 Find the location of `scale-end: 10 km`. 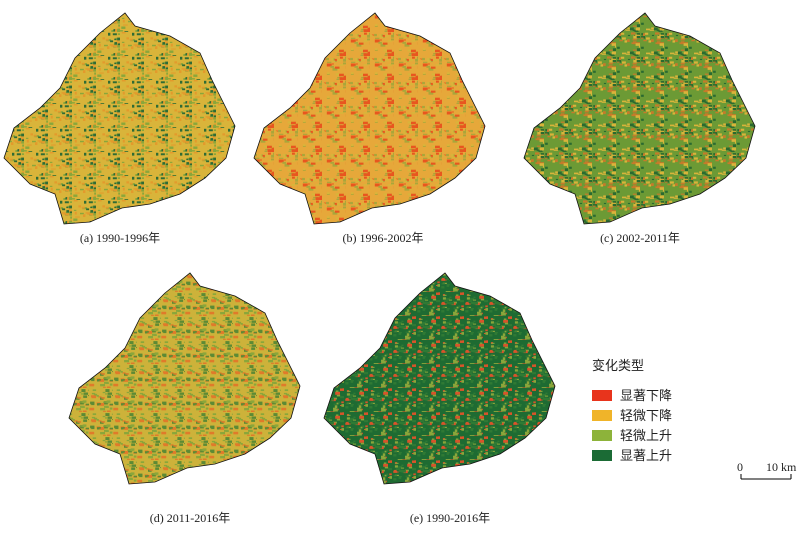

scale-end: 10 km is located at coordinates (781, 467).